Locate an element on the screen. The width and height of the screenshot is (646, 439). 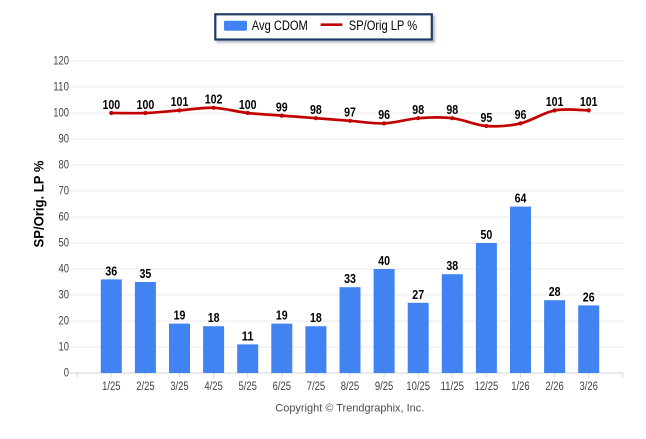
svg-text: 28 is located at coordinates (555, 292).